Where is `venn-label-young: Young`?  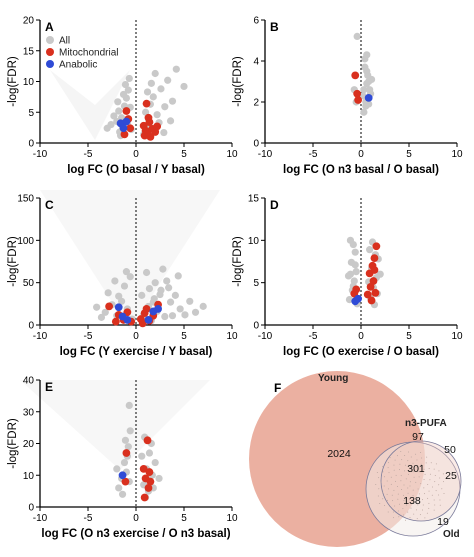
venn-label-young: Young is located at coordinates (333, 378).